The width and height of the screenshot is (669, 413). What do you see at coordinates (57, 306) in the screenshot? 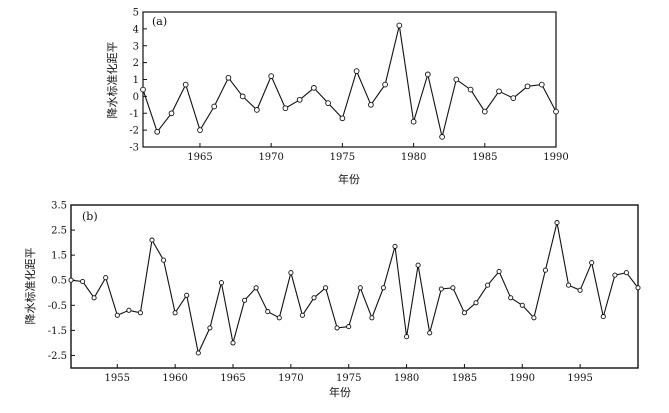
I see `chart-b-y-tick-label: -0.5` at bounding box center [57, 306].